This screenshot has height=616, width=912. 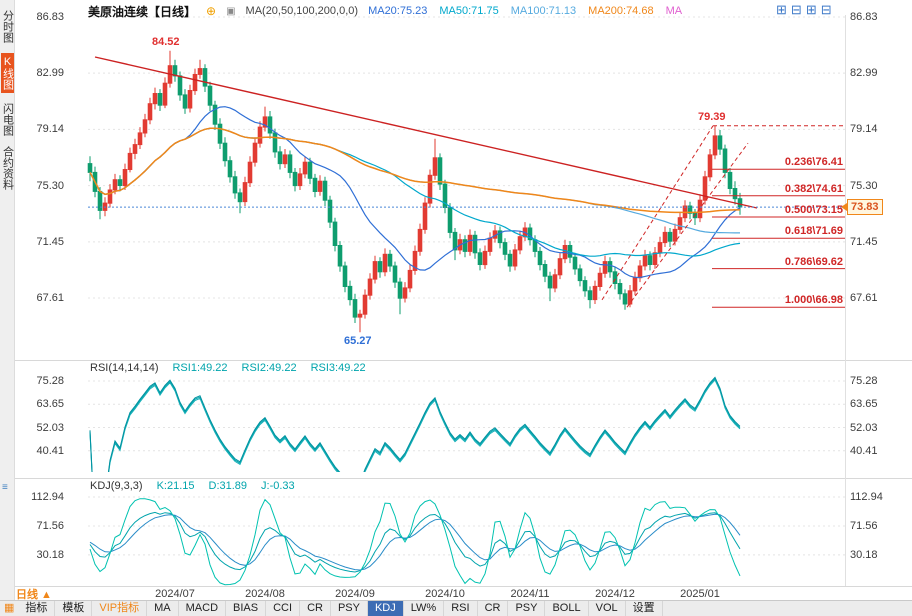 I want to click on layout-2x2-icon: ⊞, so click(x=781, y=9).